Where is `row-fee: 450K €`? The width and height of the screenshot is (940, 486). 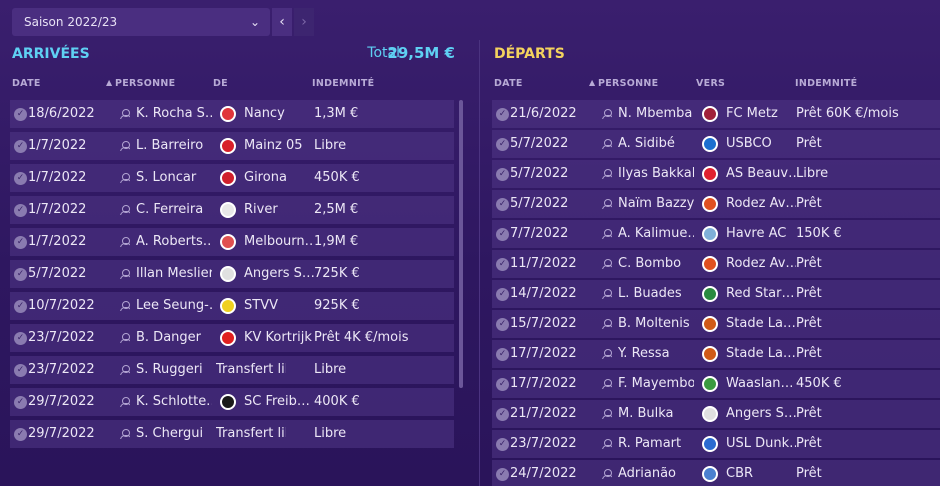
row-fee: 450K € is located at coordinates (337, 177).